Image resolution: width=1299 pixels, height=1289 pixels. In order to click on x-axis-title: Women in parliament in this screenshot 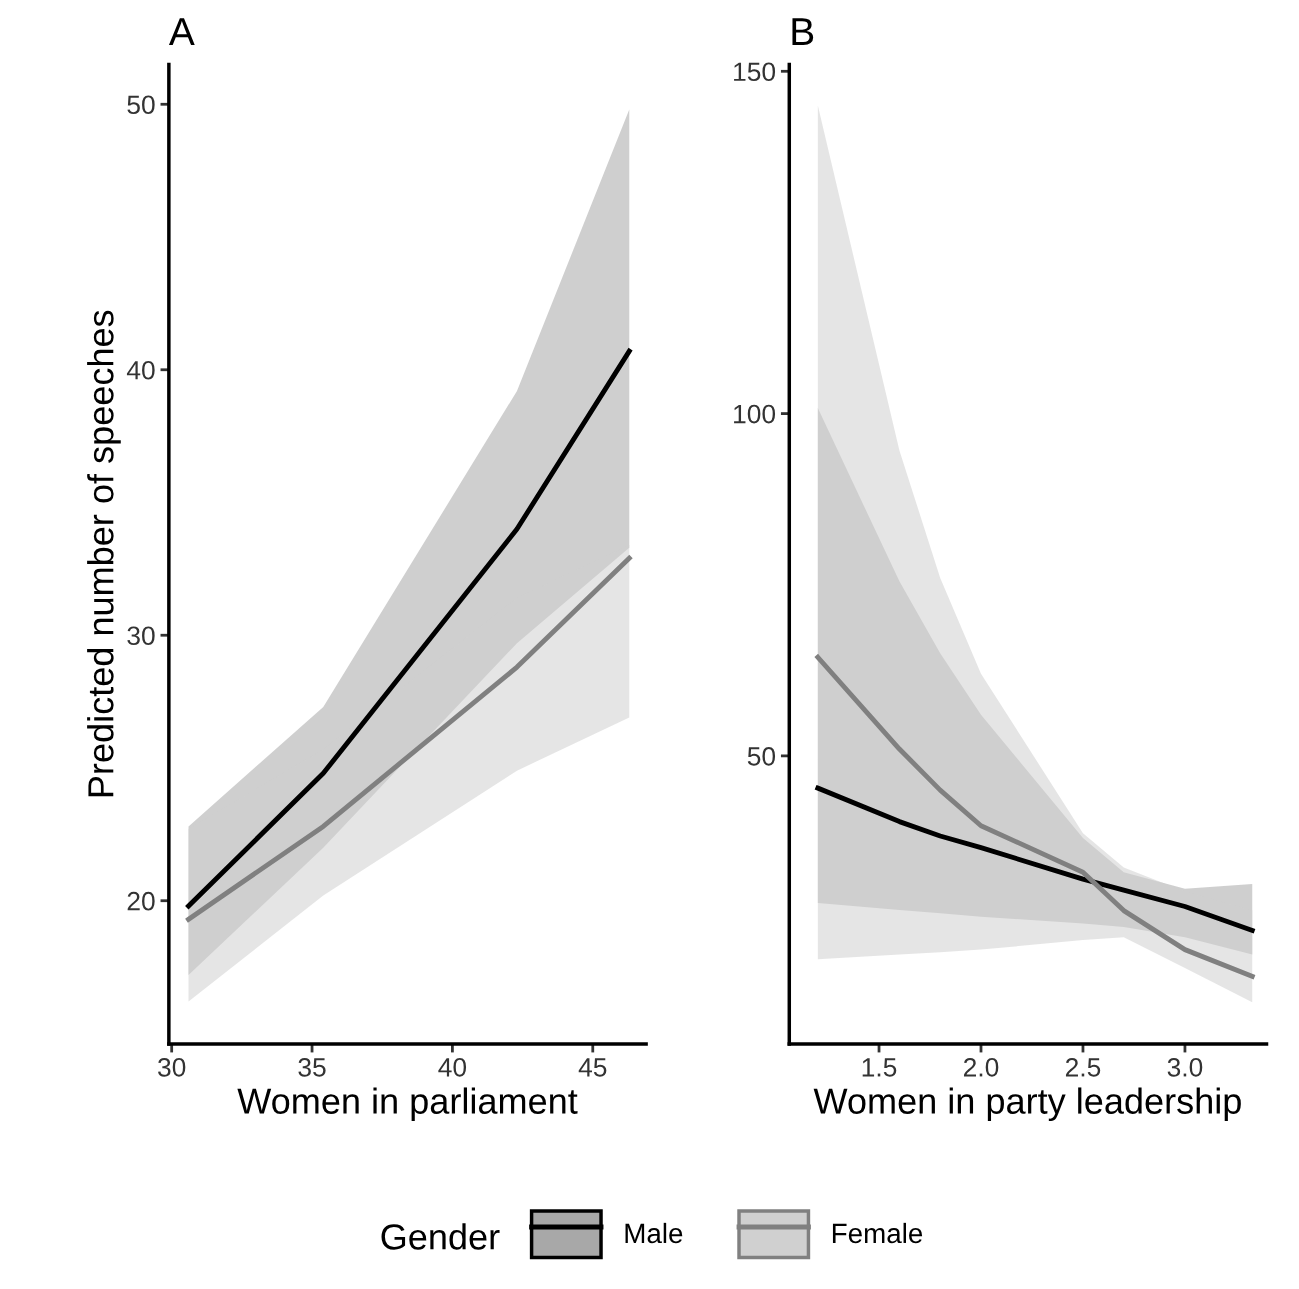, I will do `click(407, 1104)`.